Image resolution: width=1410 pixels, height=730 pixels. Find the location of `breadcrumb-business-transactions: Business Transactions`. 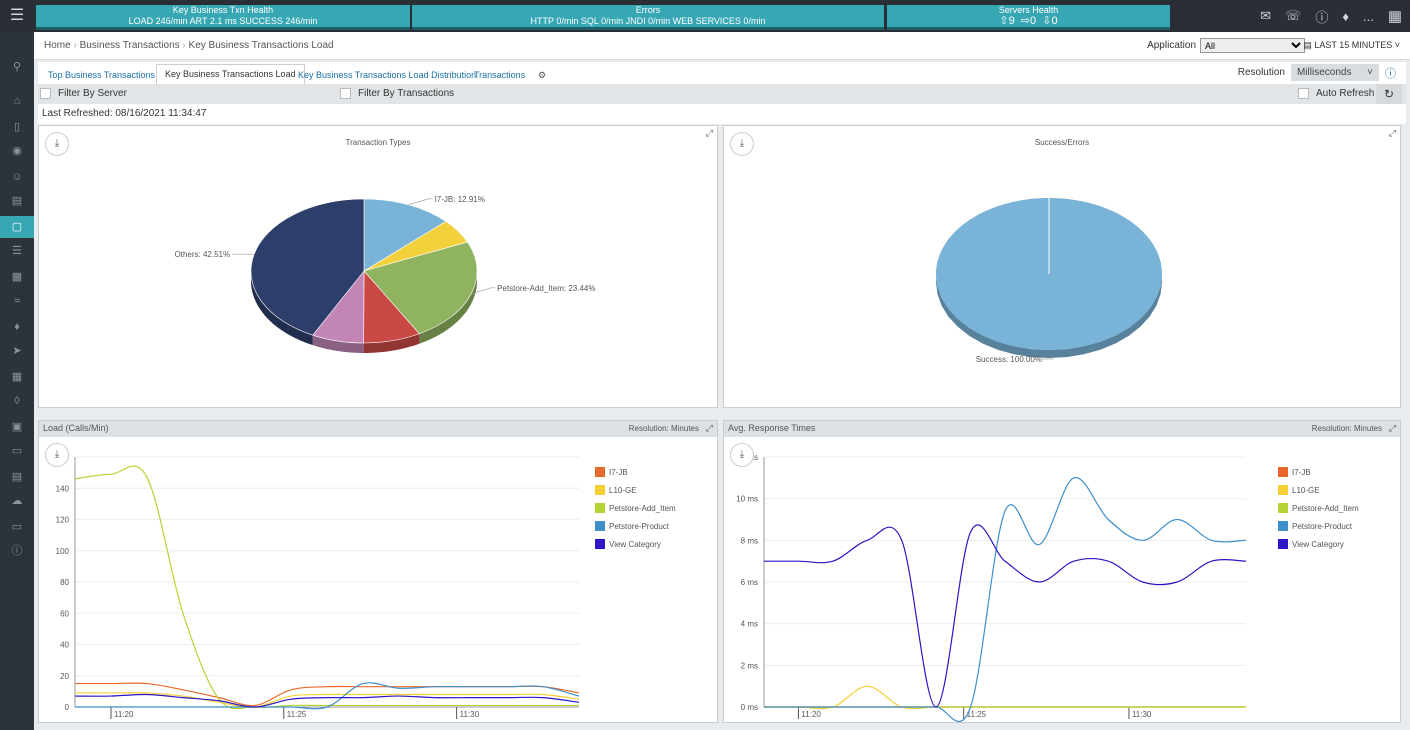

breadcrumb-business-transactions: Business Transactions is located at coordinates (129, 45).